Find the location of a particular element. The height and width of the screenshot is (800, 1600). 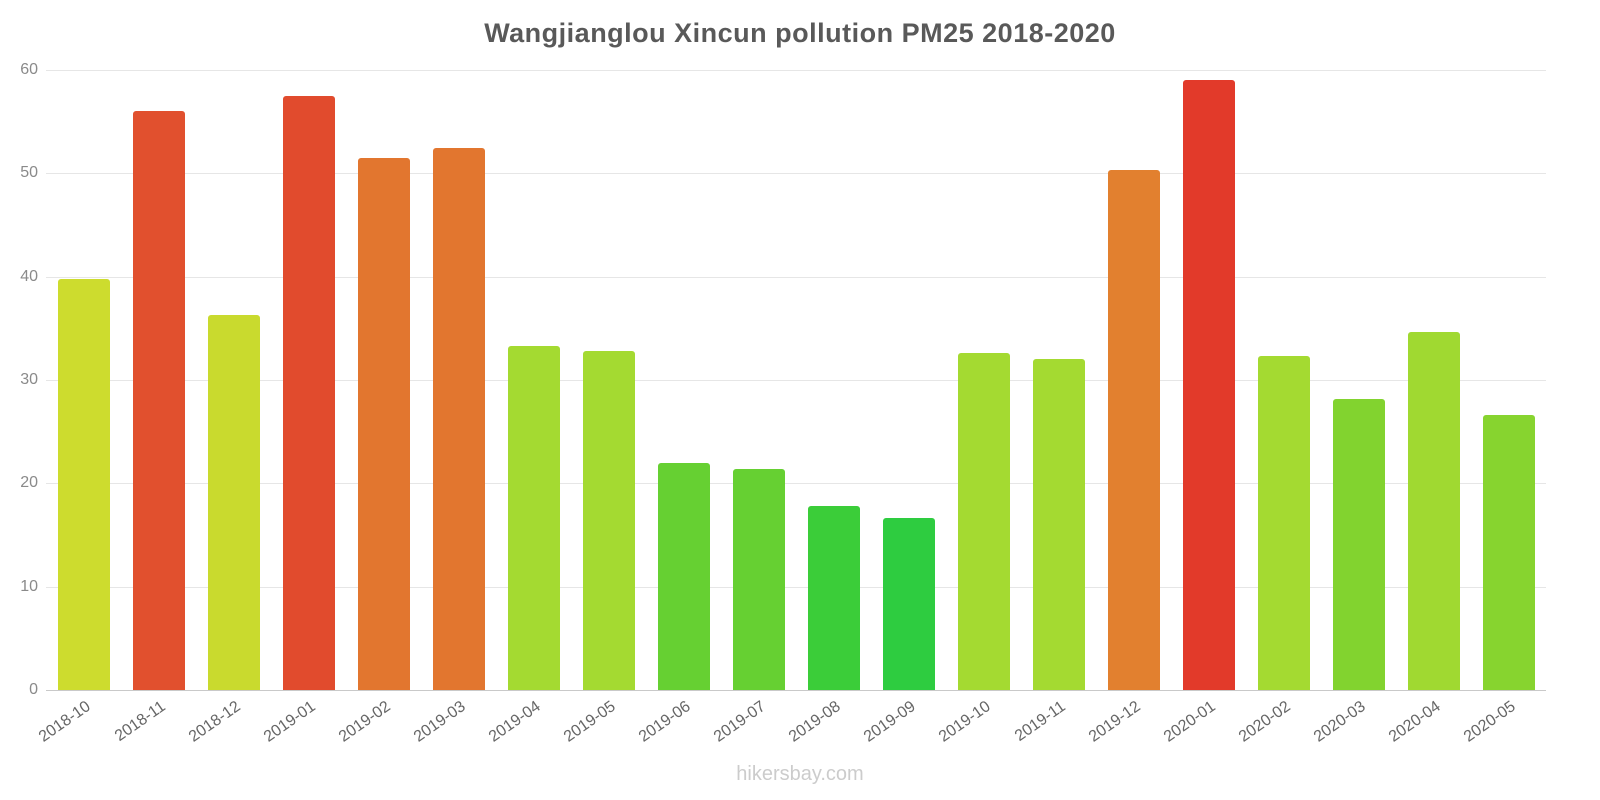

y-axis-label: 0 is located at coordinates (33, 689).